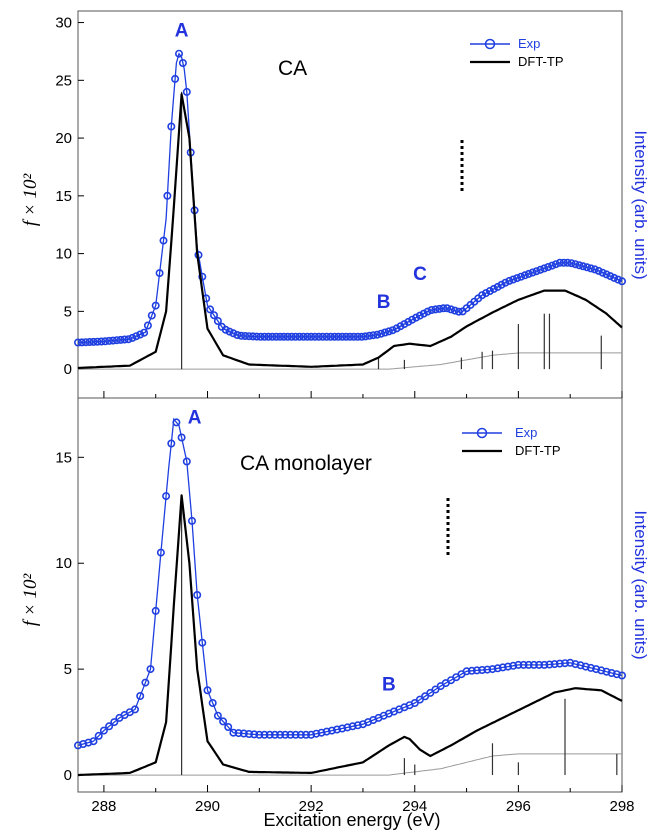 This screenshot has width=648, height=834. Describe the element at coordinates (301, 166) in the screenshot. I see `peak-annotations: A B C` at that location.